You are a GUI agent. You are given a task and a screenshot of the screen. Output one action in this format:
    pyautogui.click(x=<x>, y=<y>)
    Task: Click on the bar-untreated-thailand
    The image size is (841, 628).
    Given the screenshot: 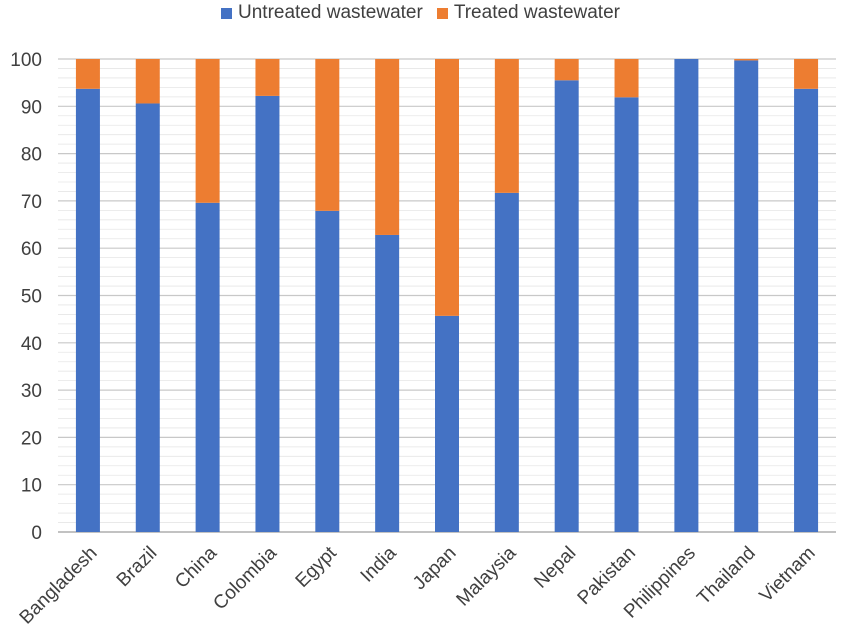 What is the action you would take?
    pyautogui.click(x=746, y=296)
    